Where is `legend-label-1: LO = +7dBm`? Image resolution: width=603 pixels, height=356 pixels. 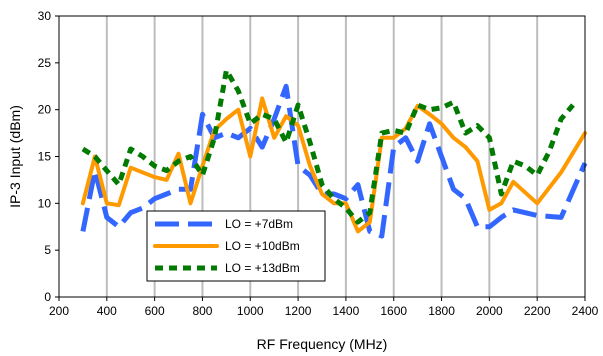
legend-label-1: LO = +7dBm is located at coordinates (259, 224).